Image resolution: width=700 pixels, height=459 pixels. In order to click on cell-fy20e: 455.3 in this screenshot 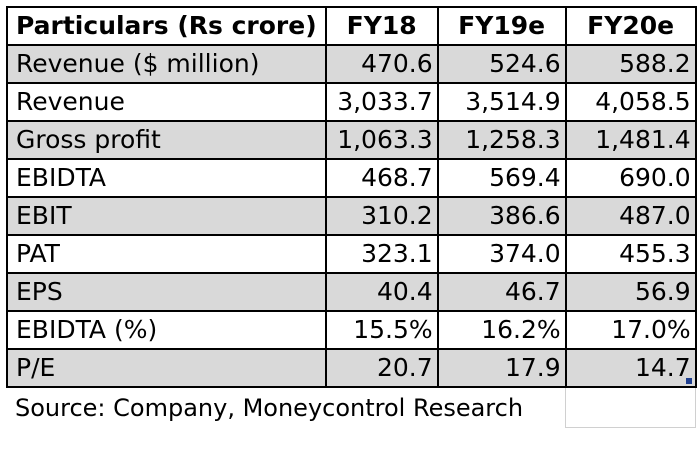, I will do `click(630, 254)`.